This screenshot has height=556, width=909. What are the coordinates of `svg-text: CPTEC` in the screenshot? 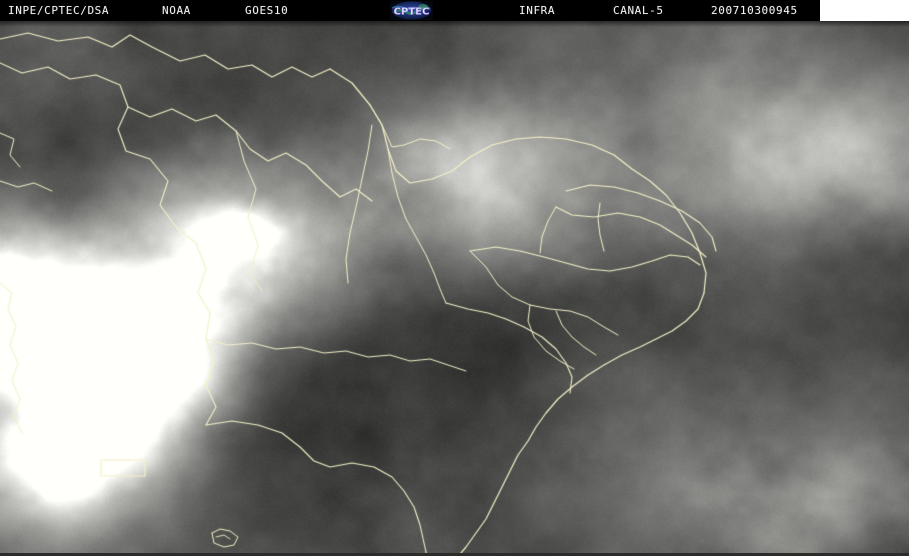 It's located at (412, 12).